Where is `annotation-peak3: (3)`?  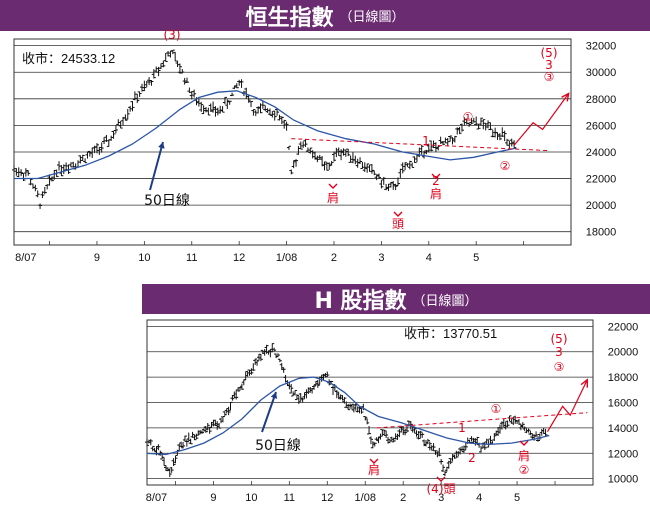 annotation-peak3: (3) is located at coordinates (172, 35).